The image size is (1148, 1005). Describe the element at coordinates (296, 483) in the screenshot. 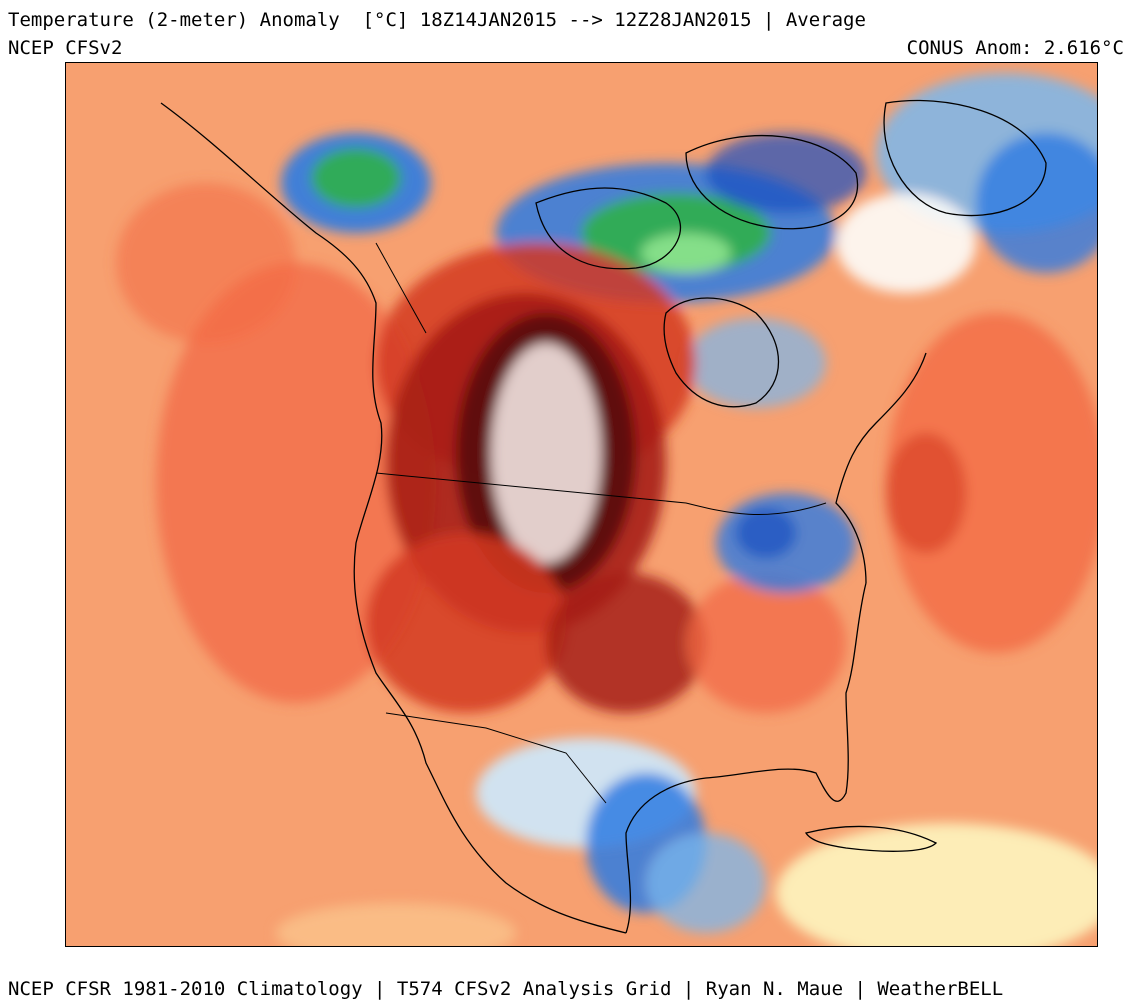

I see `pacific-warm-region` at that location.